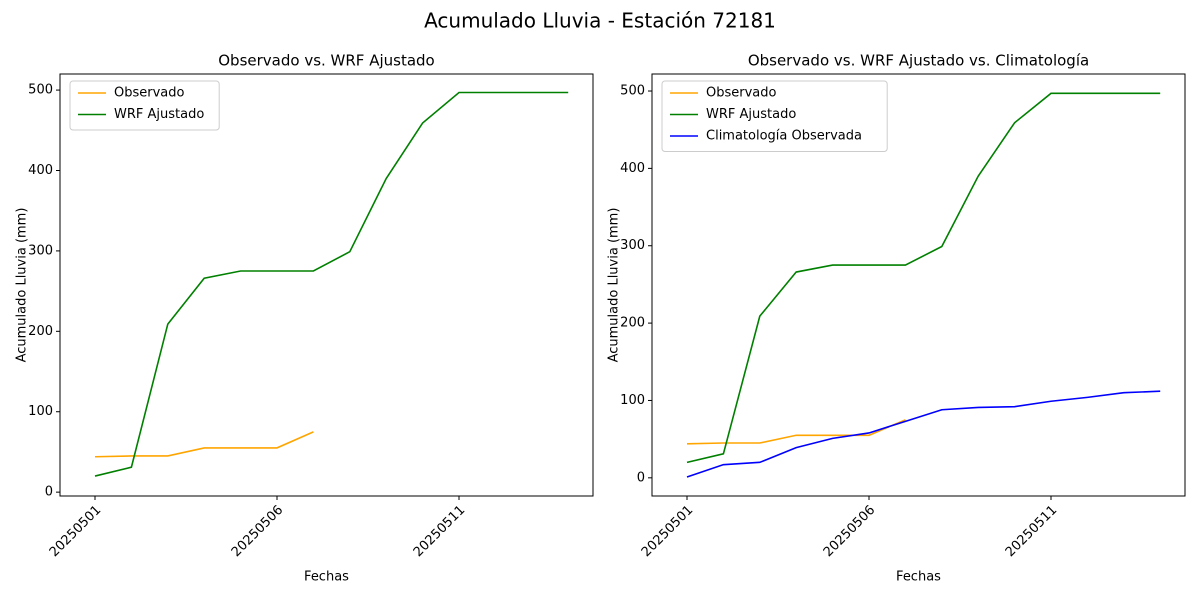 The image size is (1200, 600). Describe the element at coordinates (600, 21) in the screenshot. I see `figure-title: Acumulado Lluvia - Estación 72181` at that location.